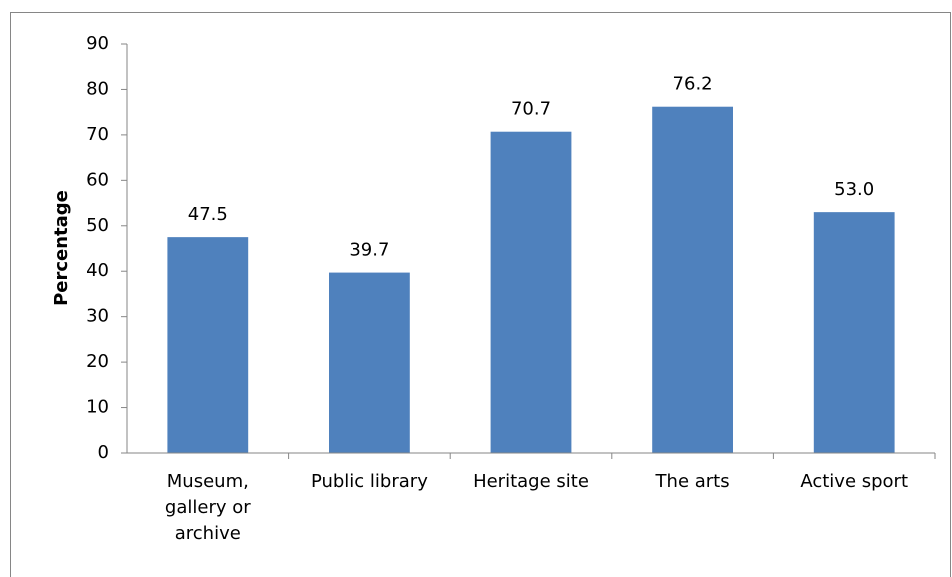  I want to click on y-tick-label: 90, so click(97, 43).